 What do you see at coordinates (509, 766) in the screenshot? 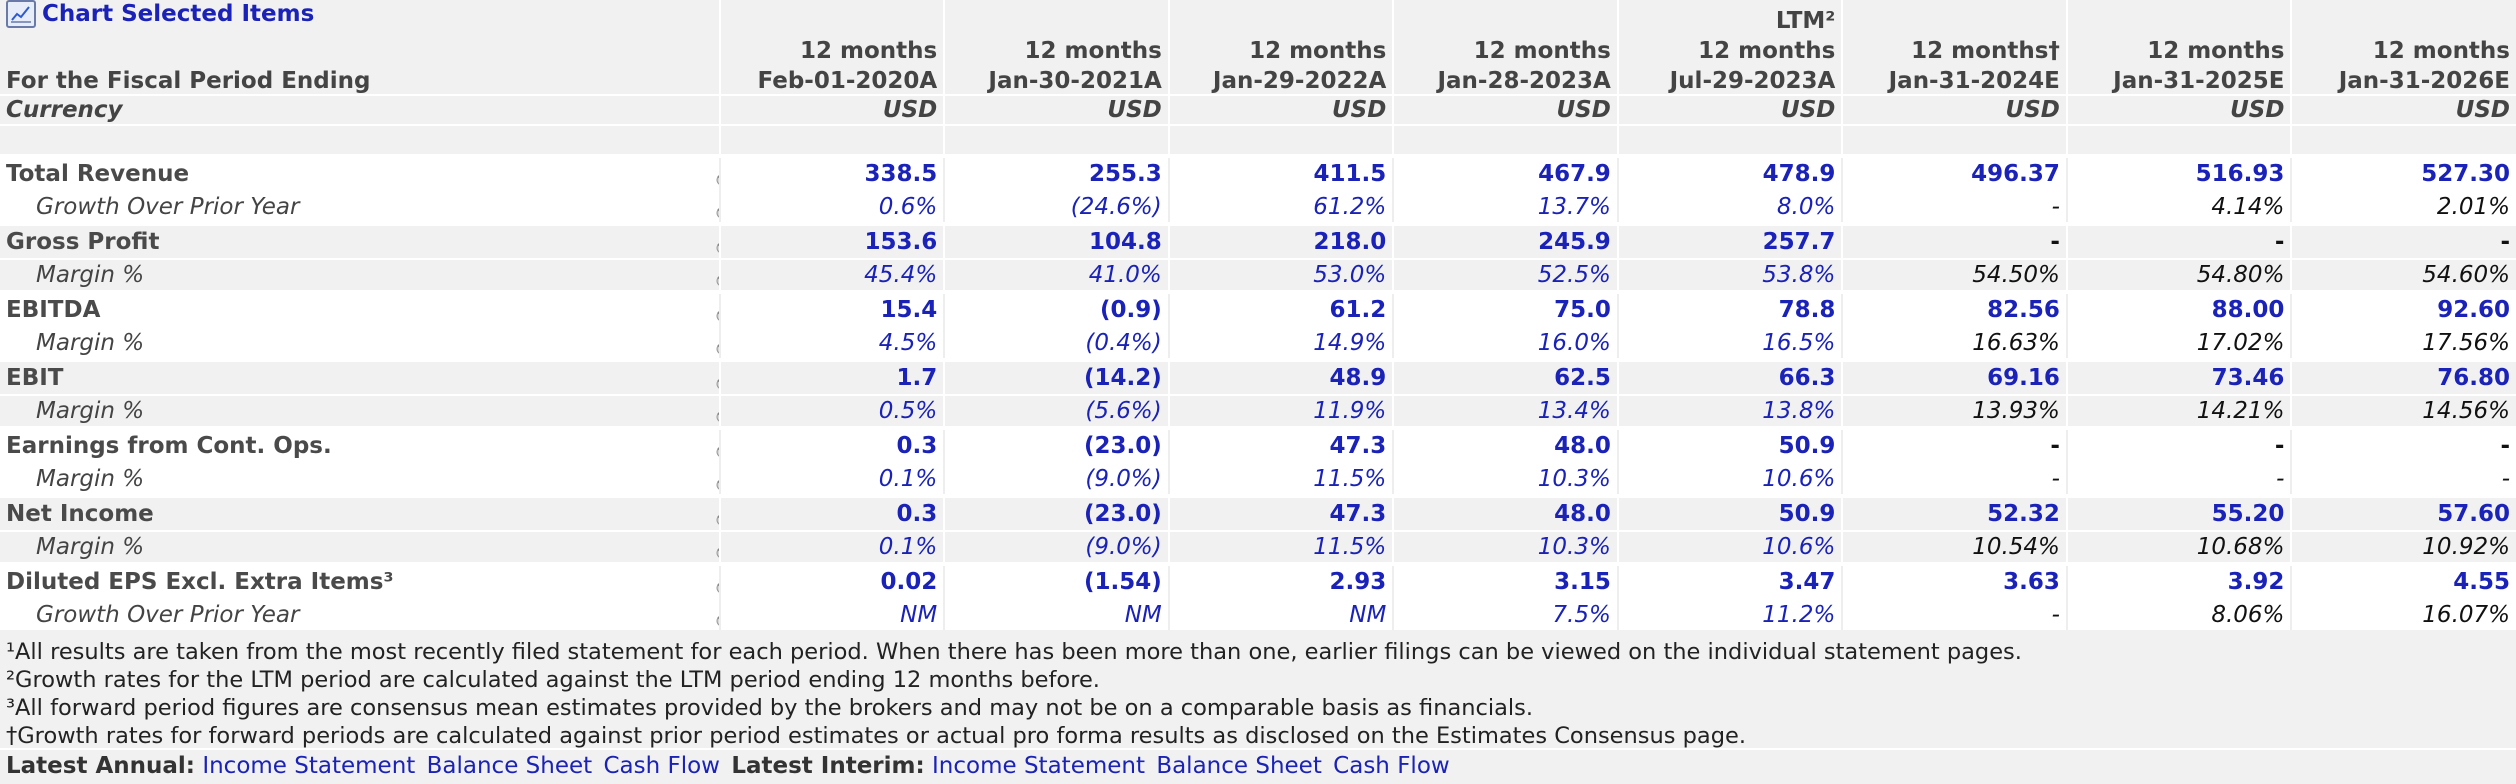
I see `annual-balance-sheet-link: Balance Sheet` at bounding box center [509, 766].